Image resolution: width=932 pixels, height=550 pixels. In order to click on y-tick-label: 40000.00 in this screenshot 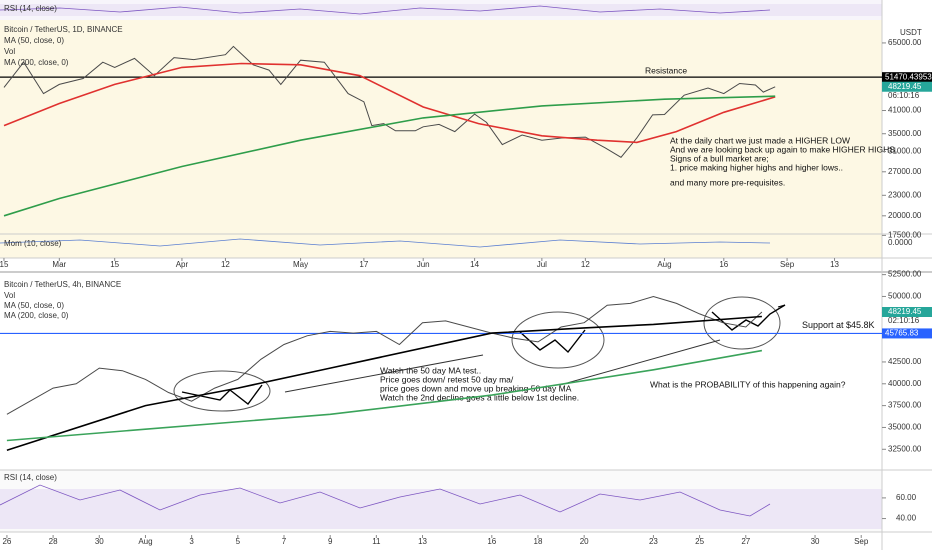, I will do `click(905, 383)`.